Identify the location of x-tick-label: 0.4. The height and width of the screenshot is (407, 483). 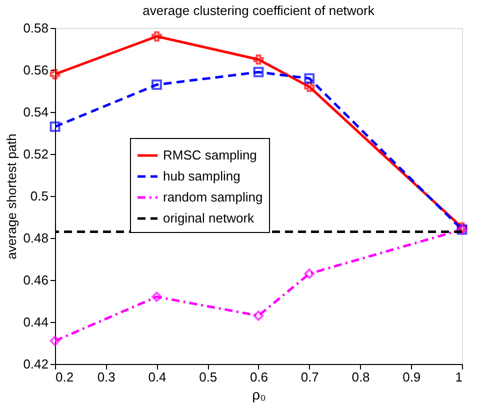
(157, 377).